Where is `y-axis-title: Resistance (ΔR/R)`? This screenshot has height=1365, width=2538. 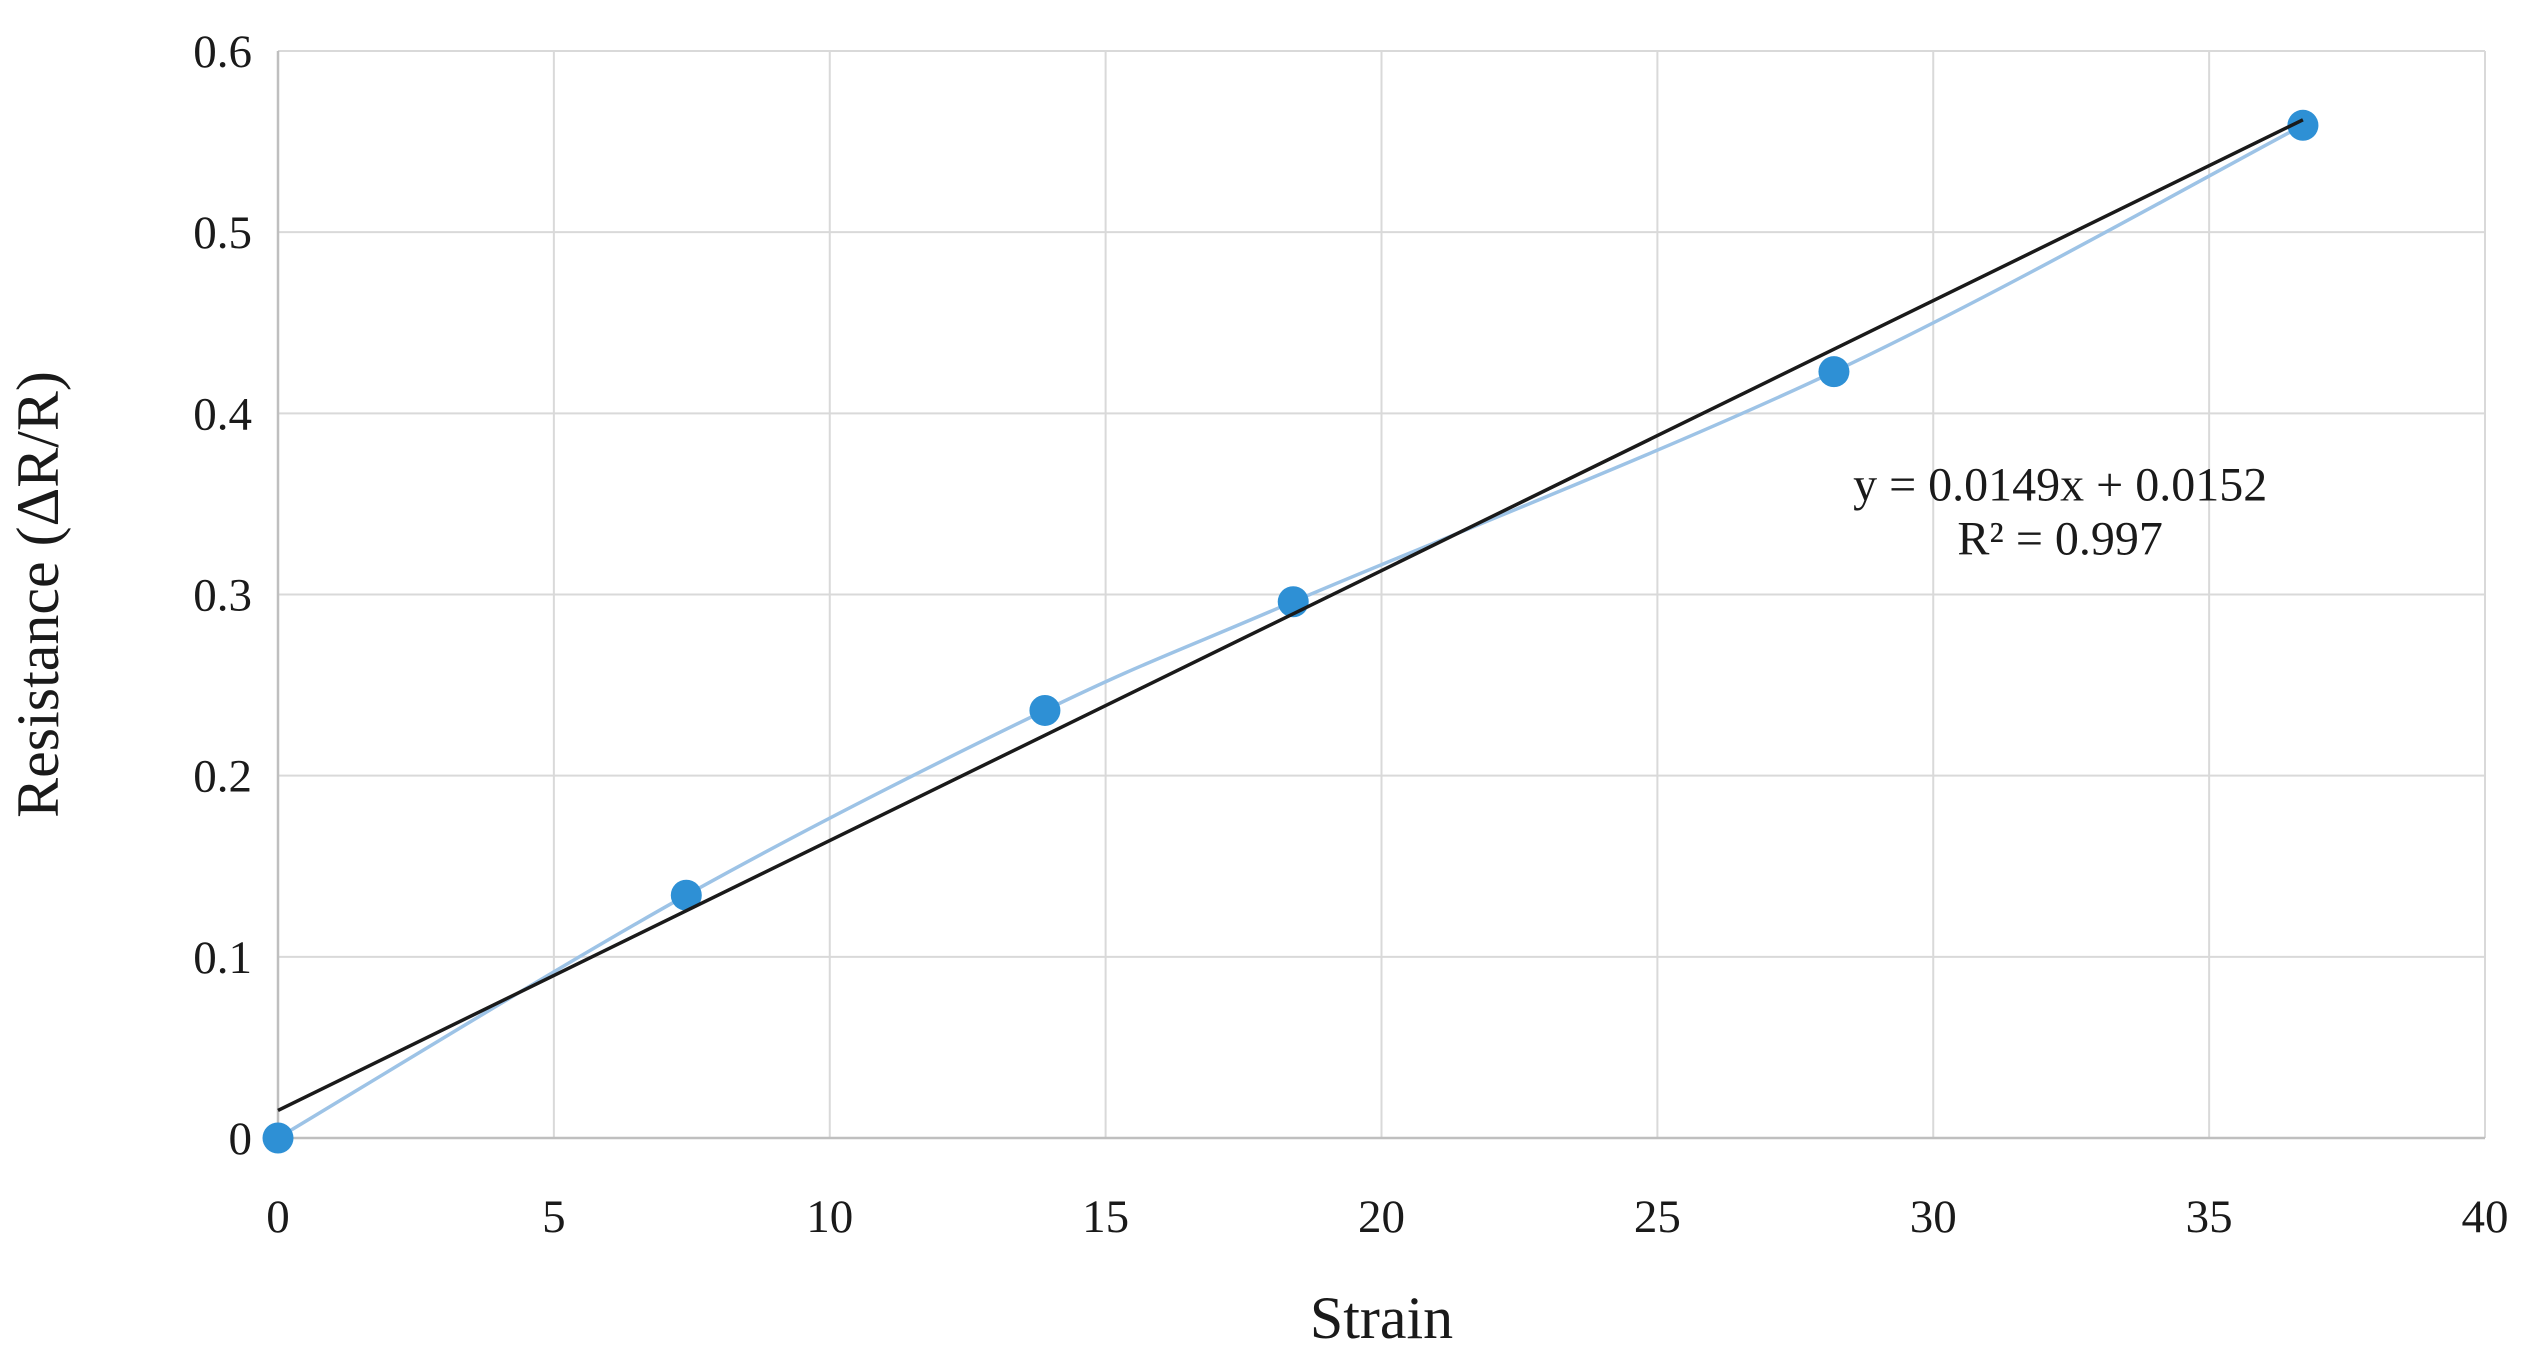 y-axis-title: Resistance (ΔR/R) is located at coordinates (38, 594).